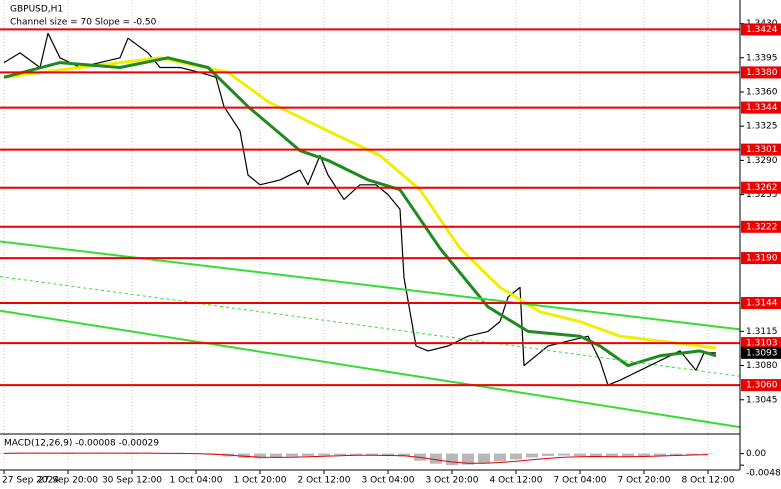 The image size is (781, 489). What do you see at coordinates (324, 481) in the screenshot?
I see `x-tick-label: 2 Oct 12:00` at bounding box center [324, 481].